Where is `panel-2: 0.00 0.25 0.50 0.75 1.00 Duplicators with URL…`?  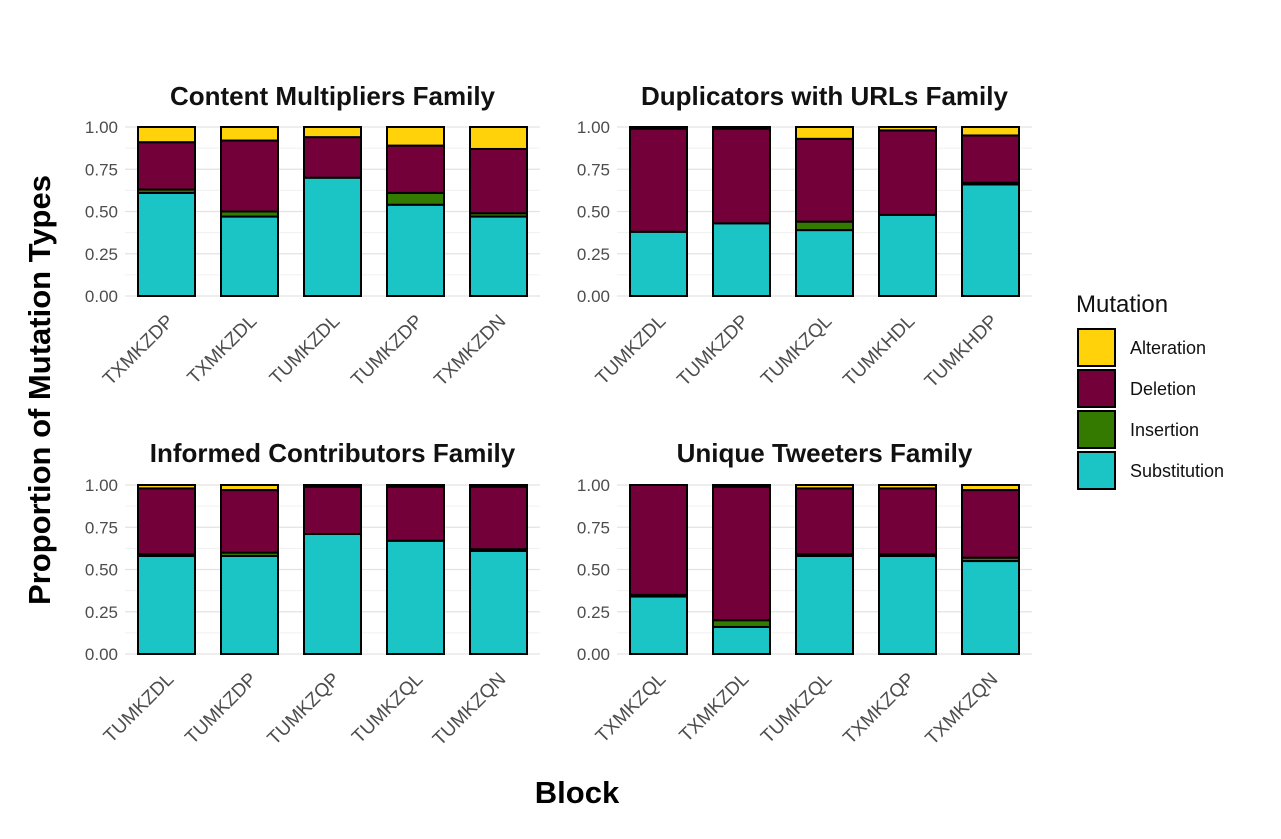 panel-2: 0.00 0.25 0.50 0.75 1.00 Duplicators with URL… is located at coordinates (804, 236).